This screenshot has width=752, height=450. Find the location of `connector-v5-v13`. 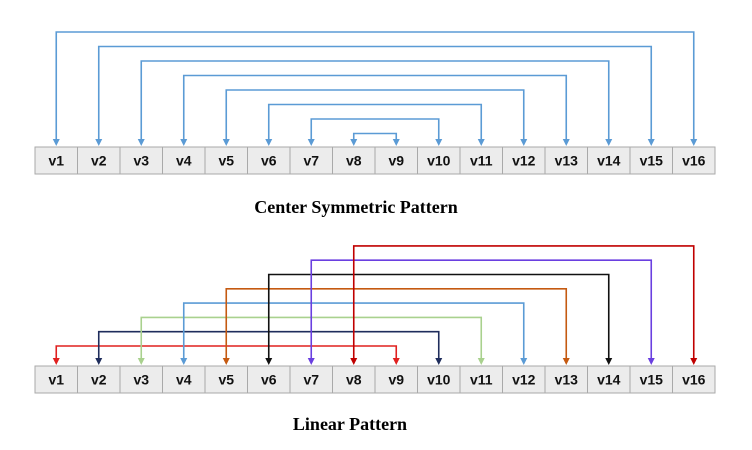

connector-v5-v13 is located at coordinates (396, 326).